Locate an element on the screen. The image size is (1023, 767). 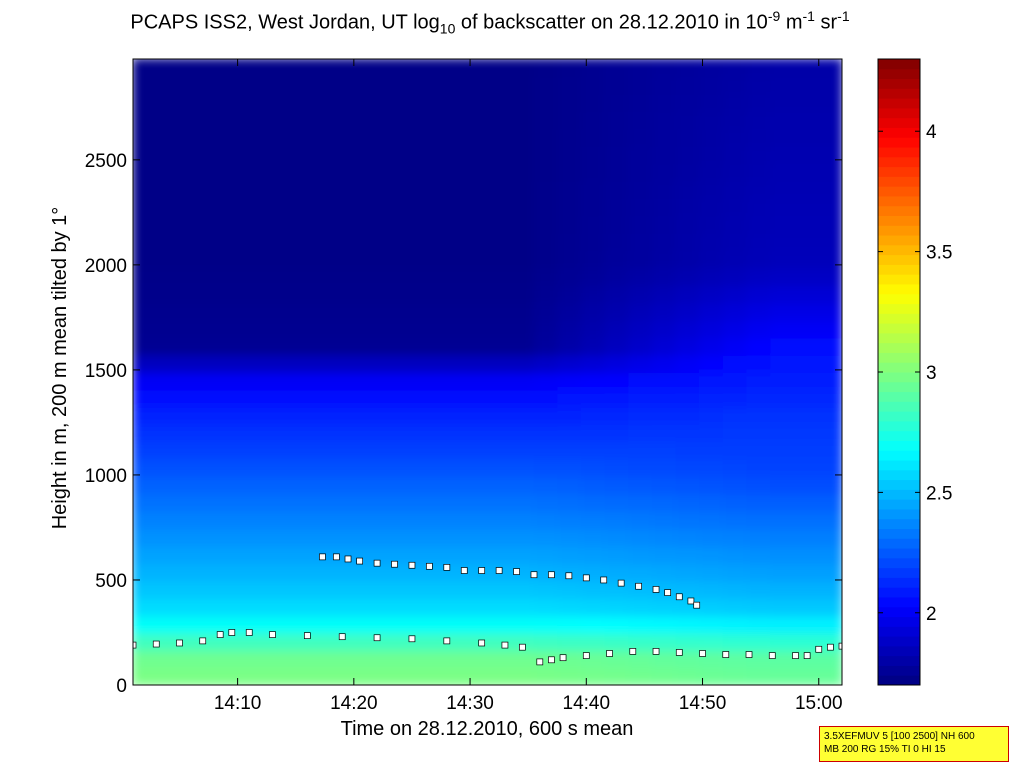
x-tick-label: 15:00 is located at coordinates (819, 703).